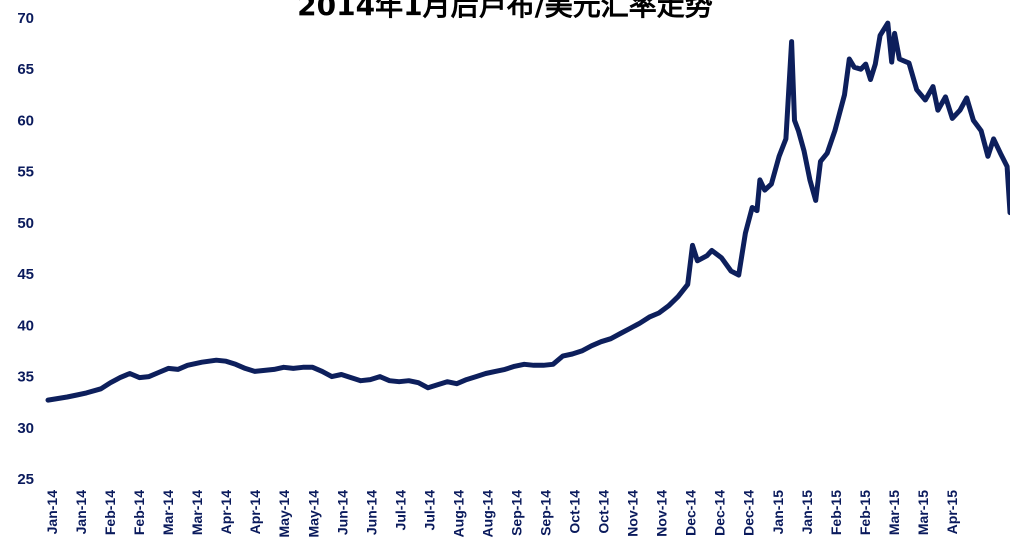  What do you see at coordinates (25, 172) in the screenshot?
I see `y-tick-label: 55` at bounding box center [25, 172].